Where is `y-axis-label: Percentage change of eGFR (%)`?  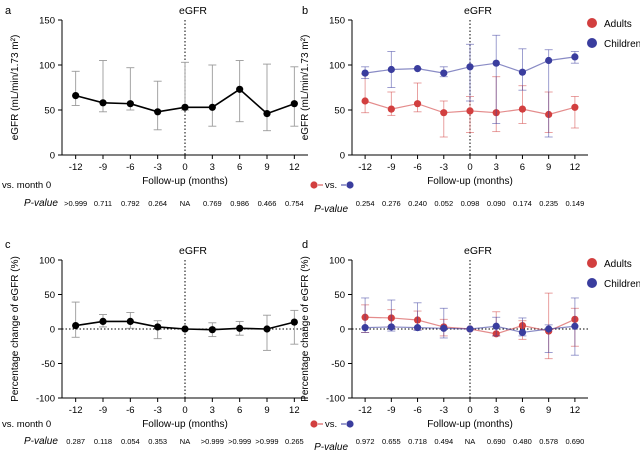 y-axis-label: Percentage change of eGFR (%) is located at coordinates (305, 329).